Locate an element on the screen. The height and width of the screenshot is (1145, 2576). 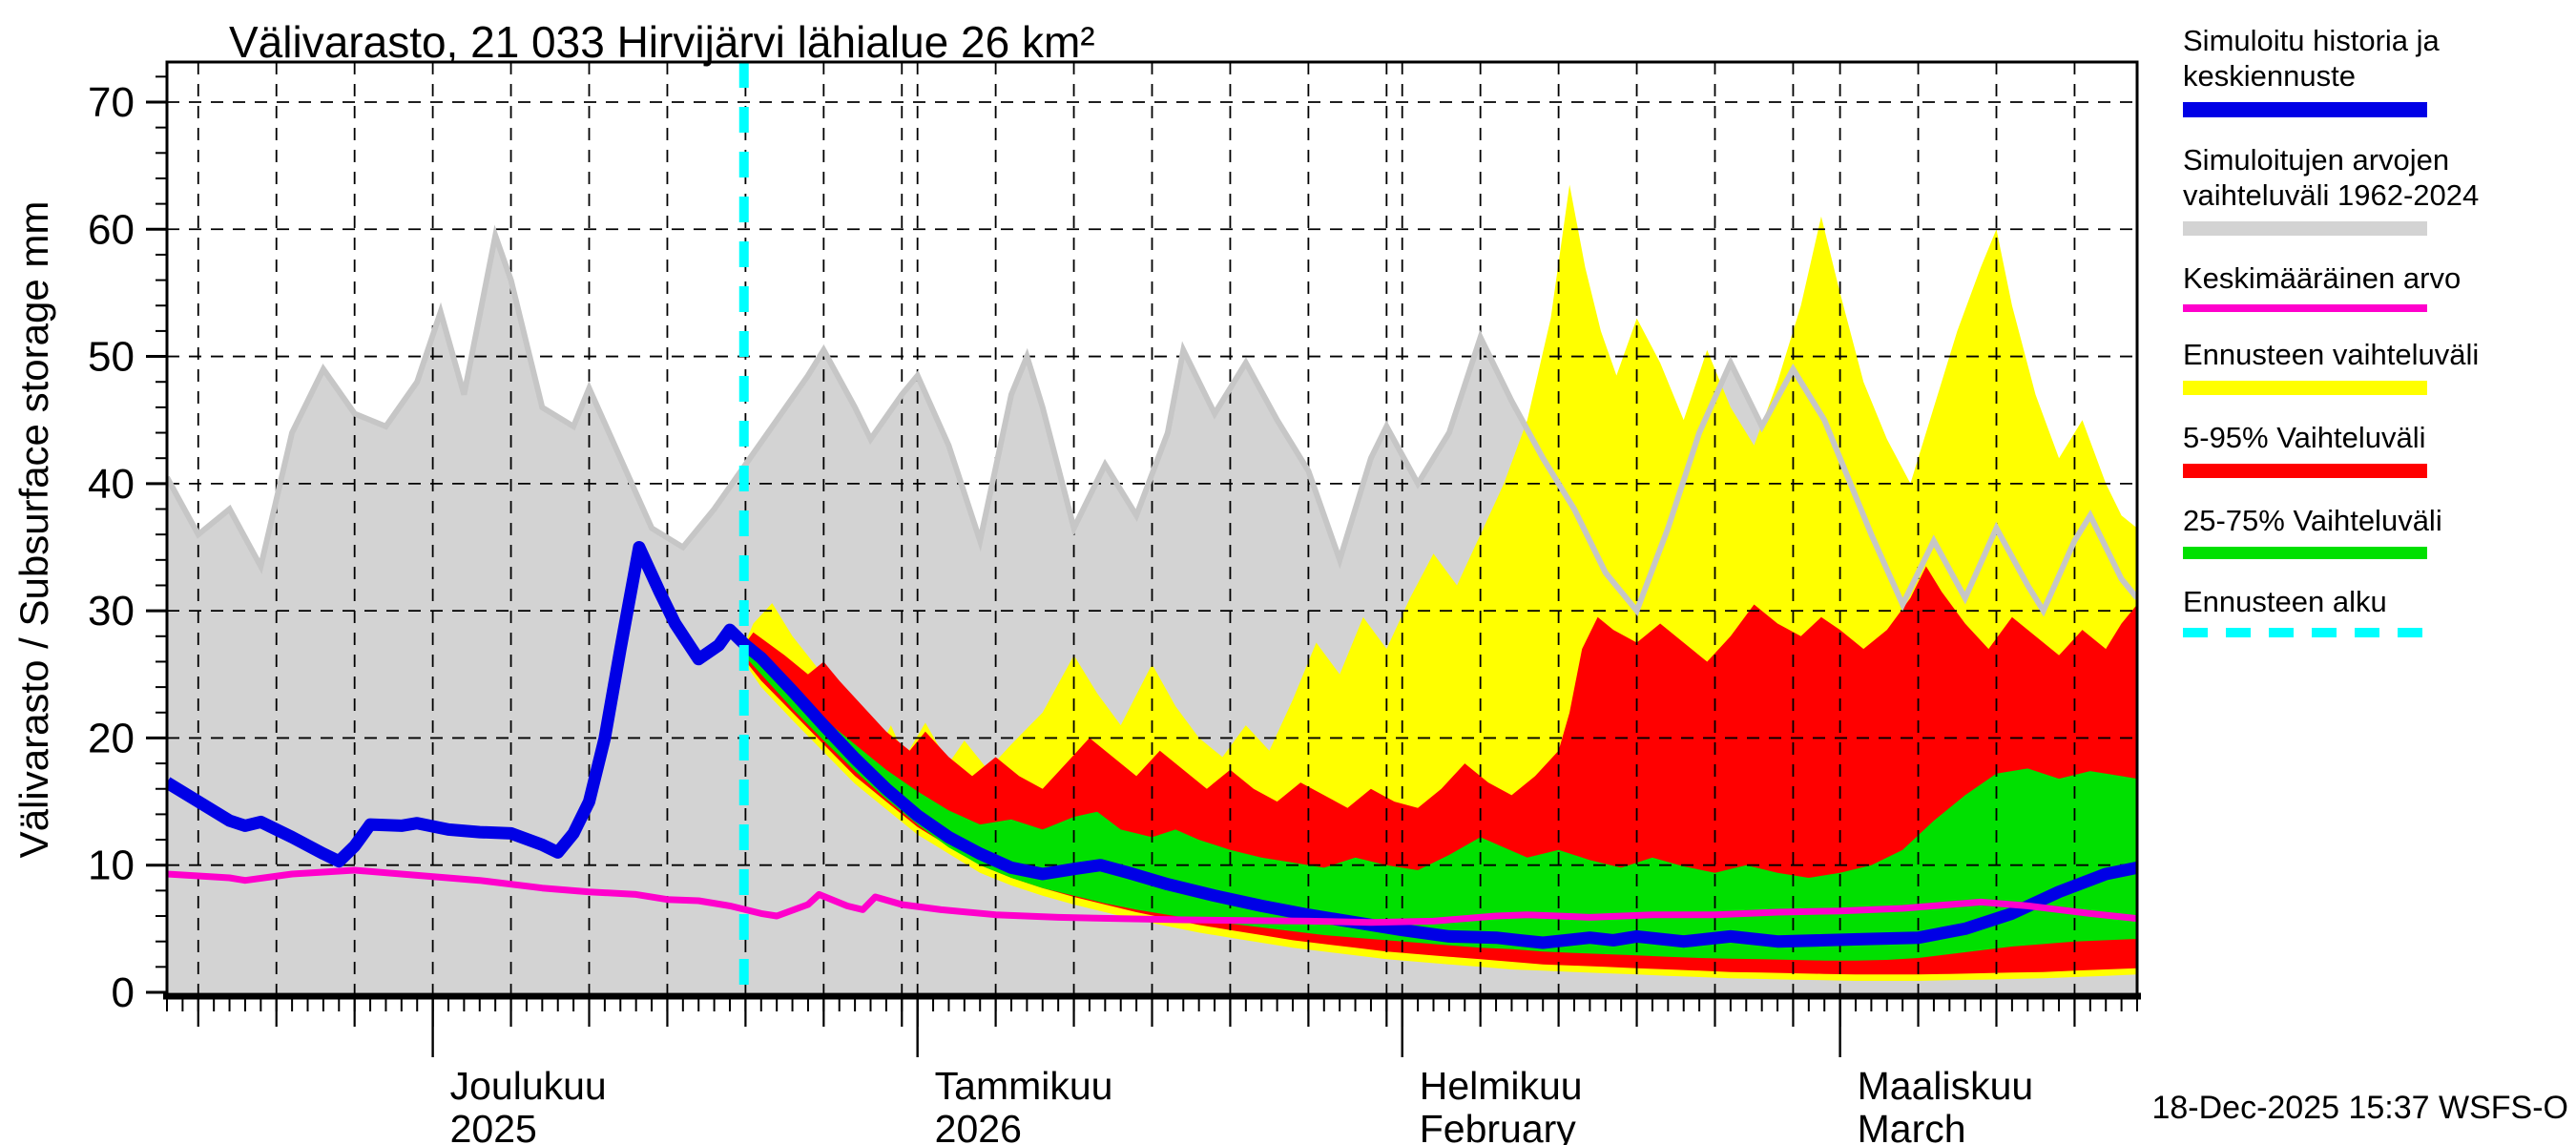
month-sublabel: February is located at coordinates (1498, 1126).